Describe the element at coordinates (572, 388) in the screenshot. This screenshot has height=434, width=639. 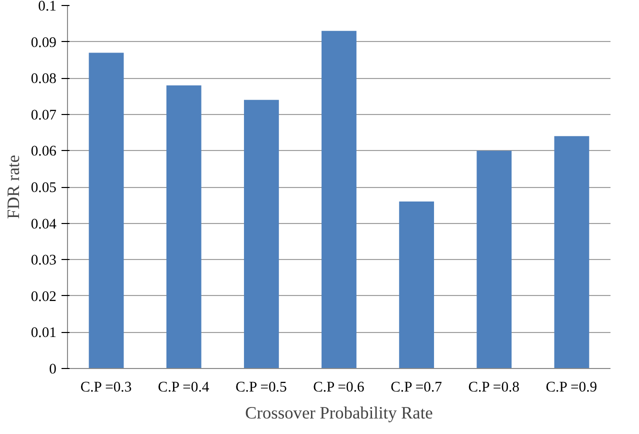
I see `x-tick-label: C.P =0.9` at that location.